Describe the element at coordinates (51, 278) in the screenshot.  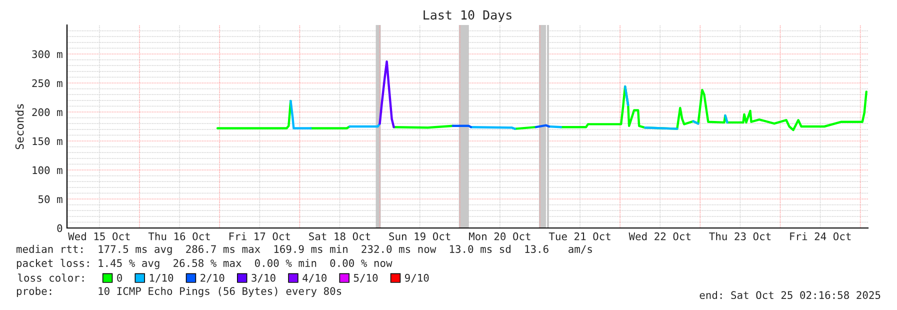
I see `legend-title: loss color:` at that location.